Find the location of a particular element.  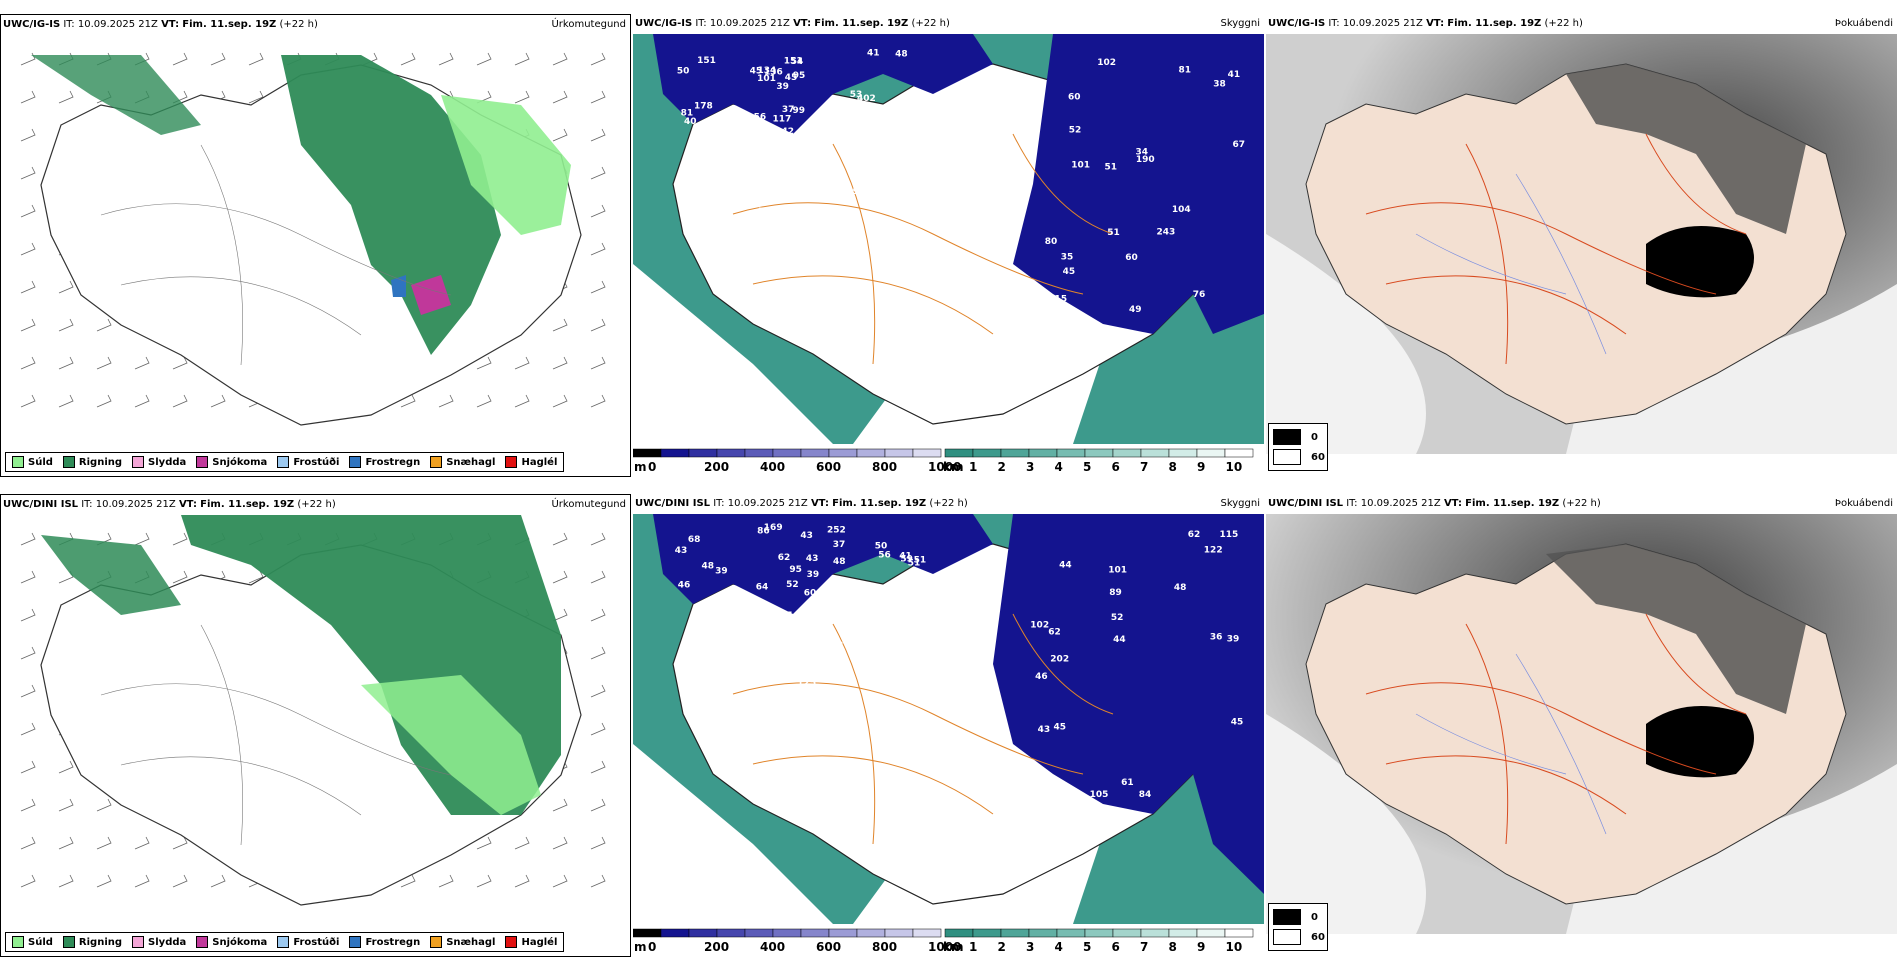

cloud-height-colorbar: m 0 200 400 600 800 1000 is located at coordinates (797, 941).